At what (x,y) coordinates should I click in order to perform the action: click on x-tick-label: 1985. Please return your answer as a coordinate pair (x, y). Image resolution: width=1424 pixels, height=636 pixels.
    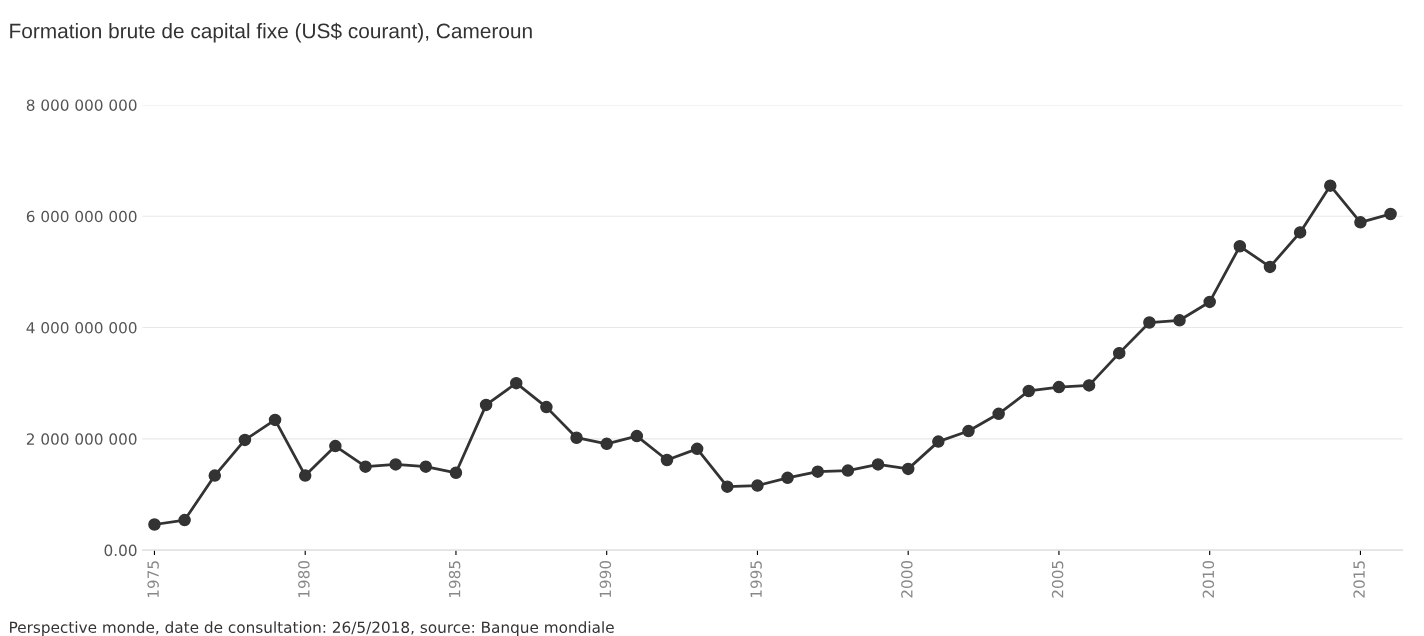
    Looking at the image, I should click on (454, 579).